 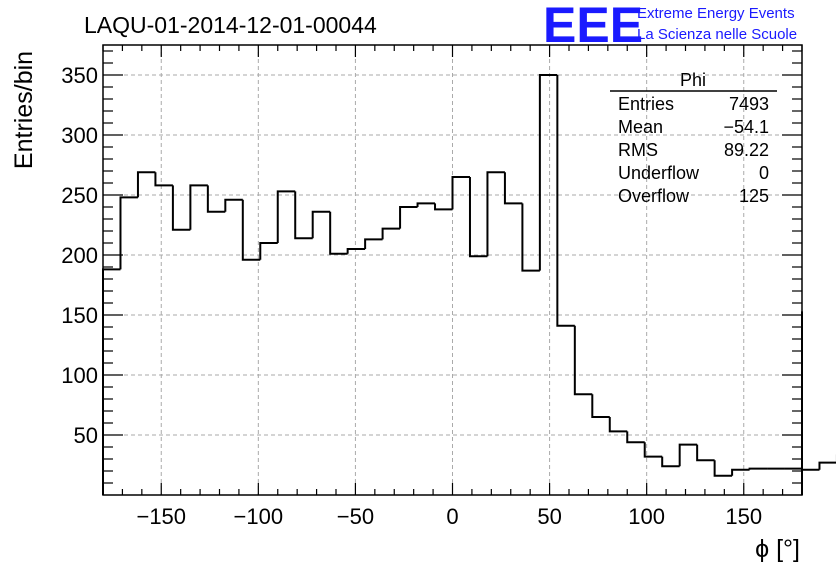 I want to click on x-tick-label: 50, so click(x=549, y=516).